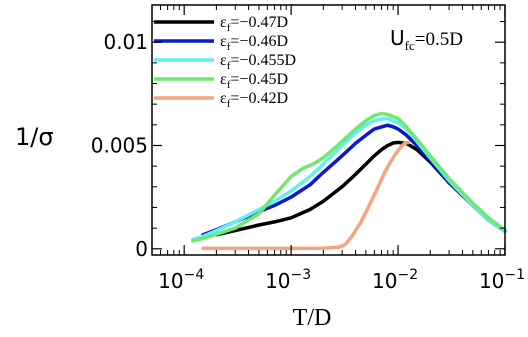  I want to click on legend-label-2: εf=−0.46D, so click(254, 43).